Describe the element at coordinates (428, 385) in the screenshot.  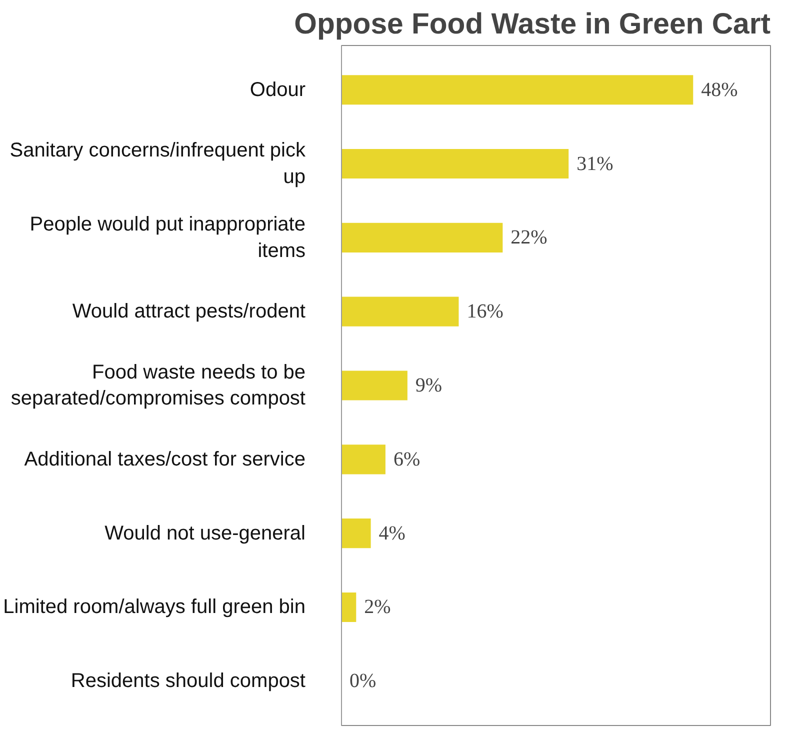
I see `data-label: 9%` at that location.